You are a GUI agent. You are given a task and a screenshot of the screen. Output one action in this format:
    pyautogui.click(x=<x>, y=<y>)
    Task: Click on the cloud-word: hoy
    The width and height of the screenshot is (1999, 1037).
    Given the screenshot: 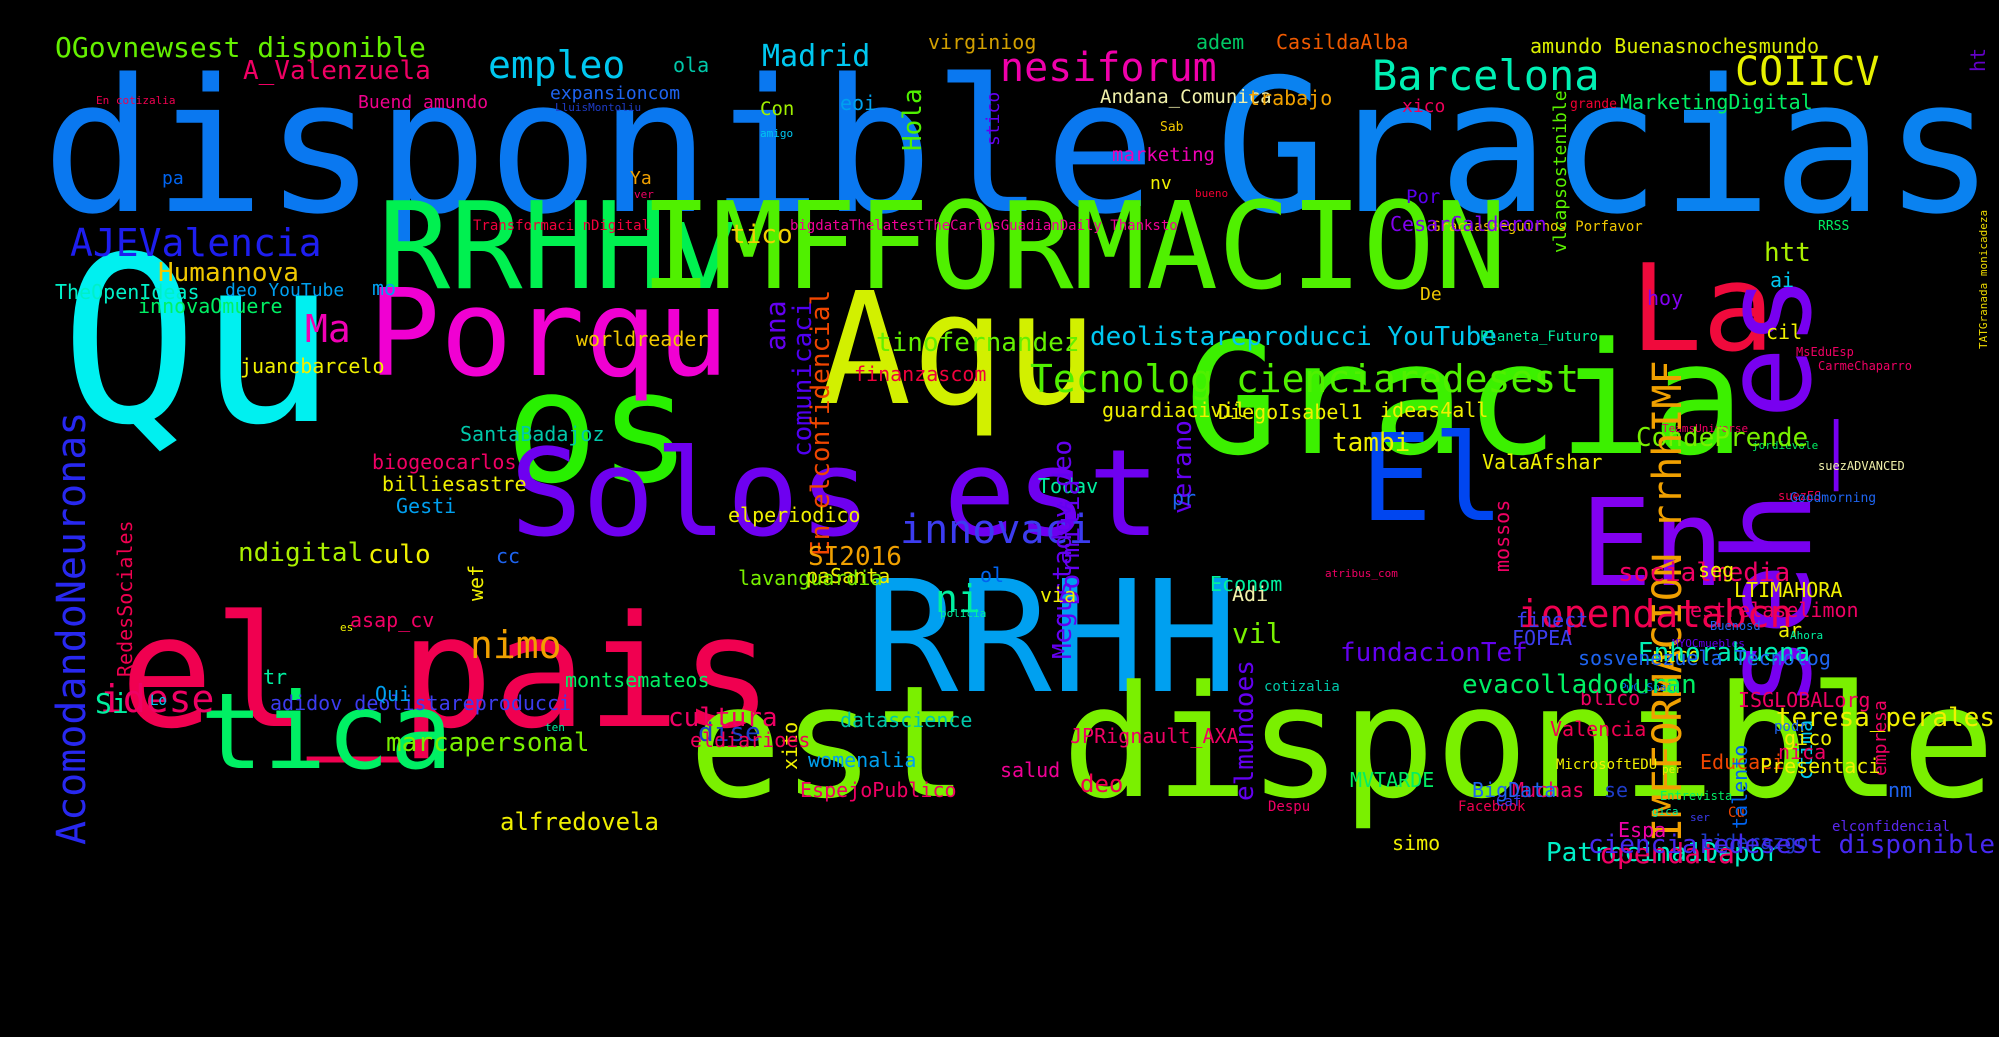 What is the action you would take?
    pyautogui.click(x=1665, y=298)
    